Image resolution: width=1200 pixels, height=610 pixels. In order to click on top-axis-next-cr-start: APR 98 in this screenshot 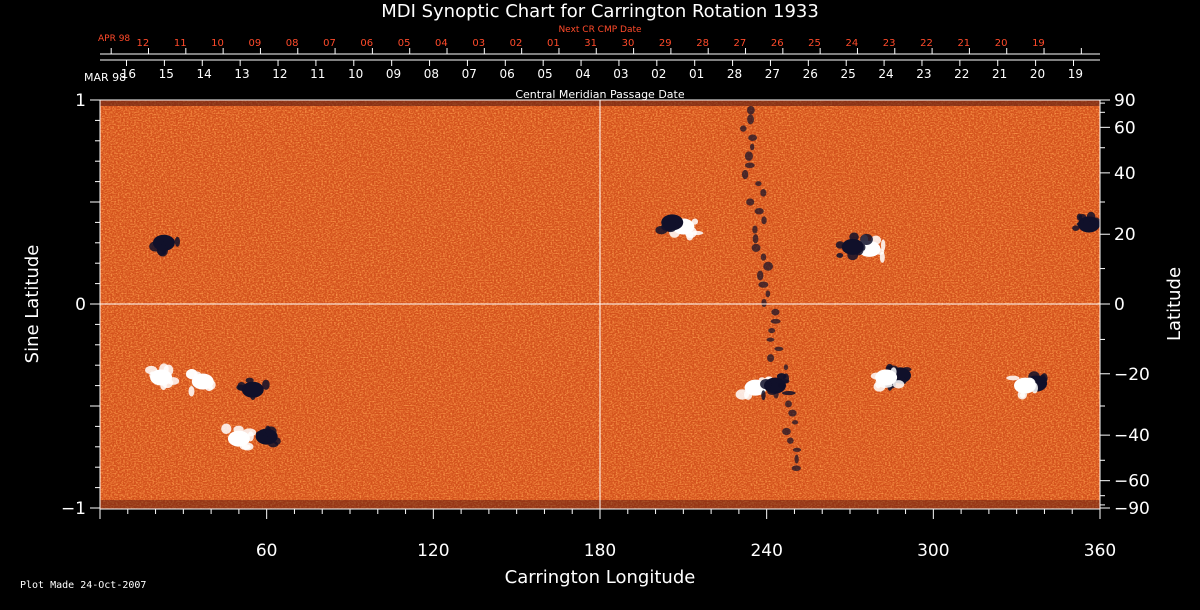, I will do `click(114, 39)`.